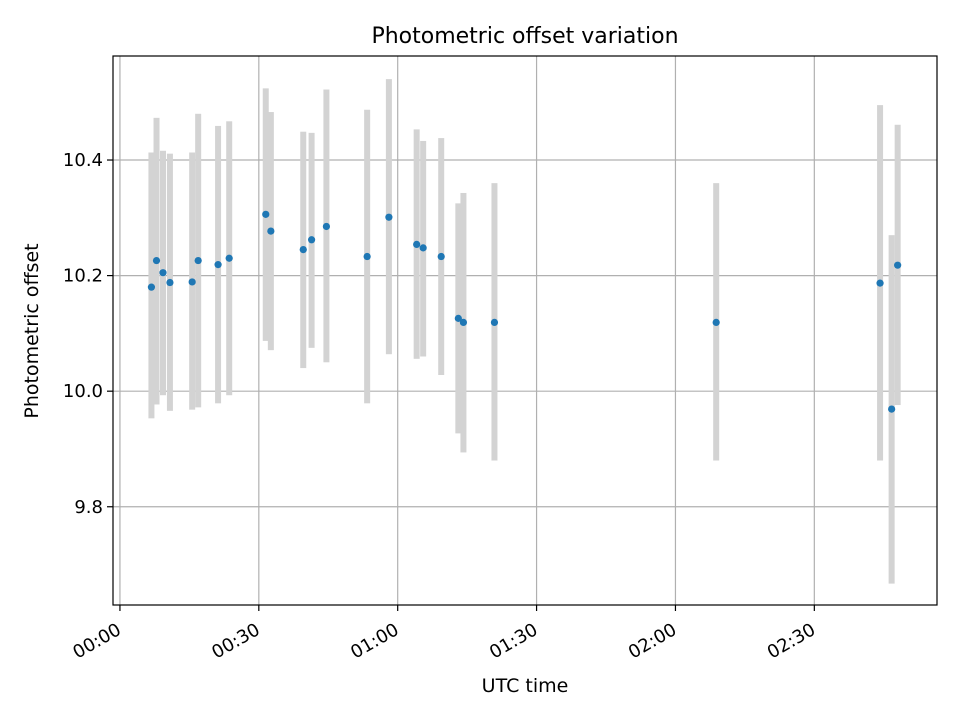 Image resolution: width=960 pixels, height=720 pixels. What do you see at coordinates (83, 391) in the screenshot?
I see `y-tick-label: 10.0` at bounding box center [83, 391].